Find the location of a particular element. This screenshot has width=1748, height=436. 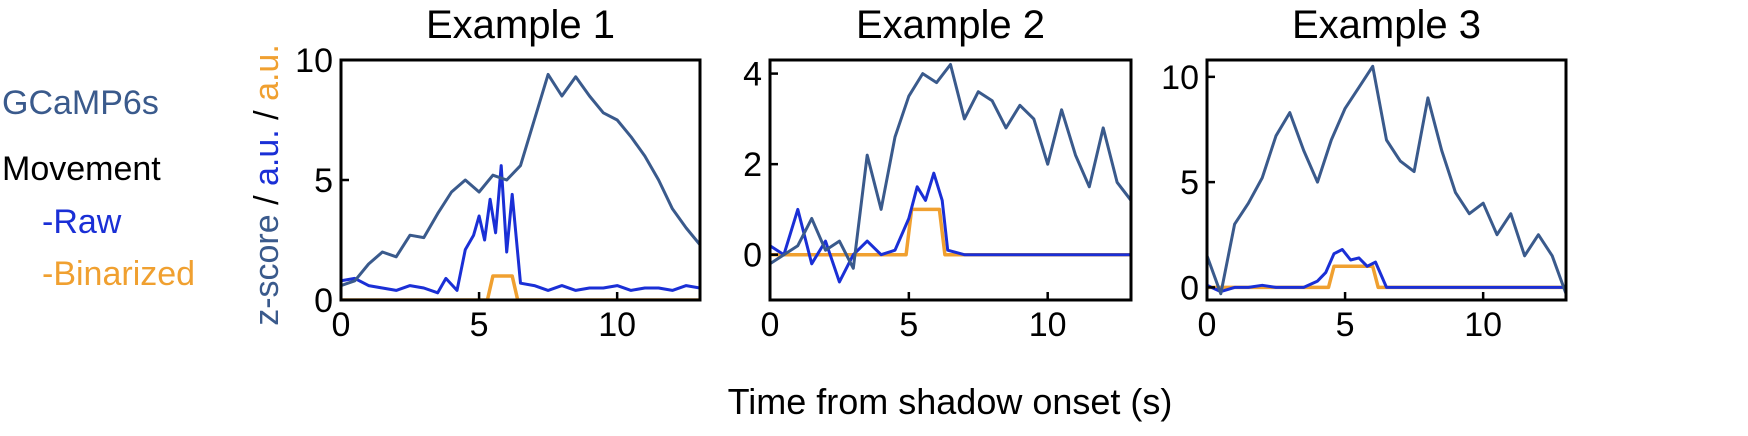

panel-1-ytick-label: 0 is located at coordinates (323, 301).